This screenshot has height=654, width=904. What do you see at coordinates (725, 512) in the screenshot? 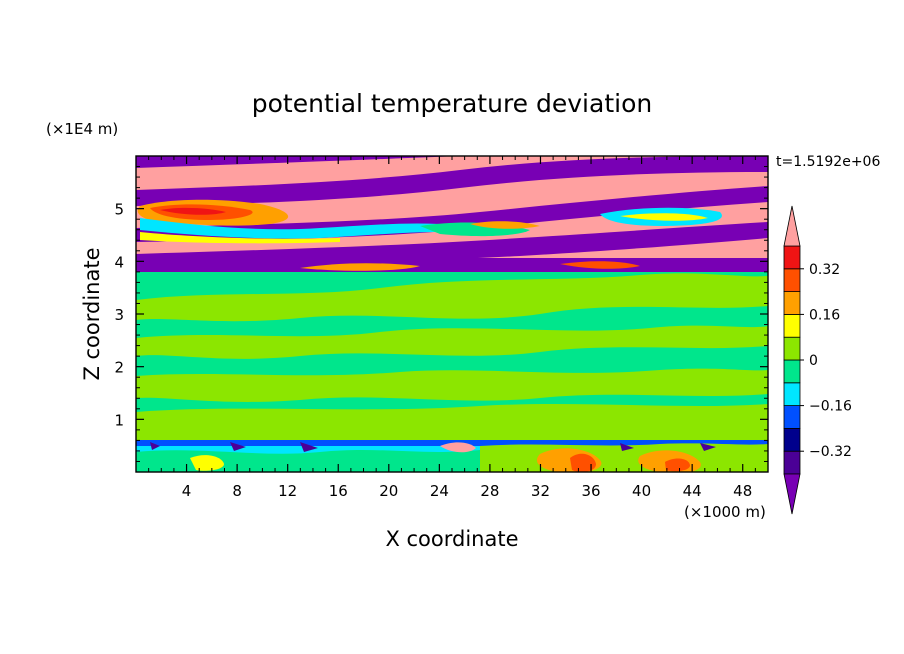
I see `x-unit-label: (×1000 m)` at bounding box center [725, 512].